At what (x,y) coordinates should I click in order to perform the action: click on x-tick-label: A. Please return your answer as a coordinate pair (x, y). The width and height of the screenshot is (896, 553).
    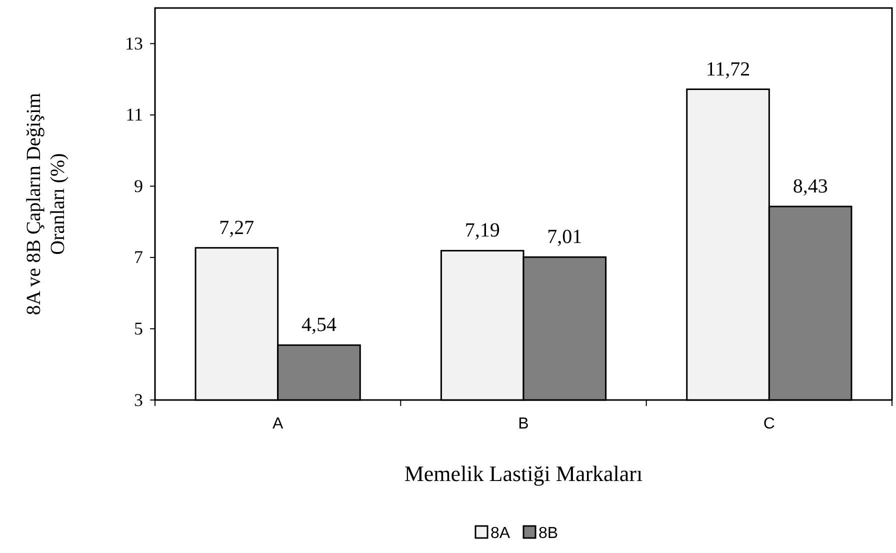
    Looking at the image, I should click on (278, 424).